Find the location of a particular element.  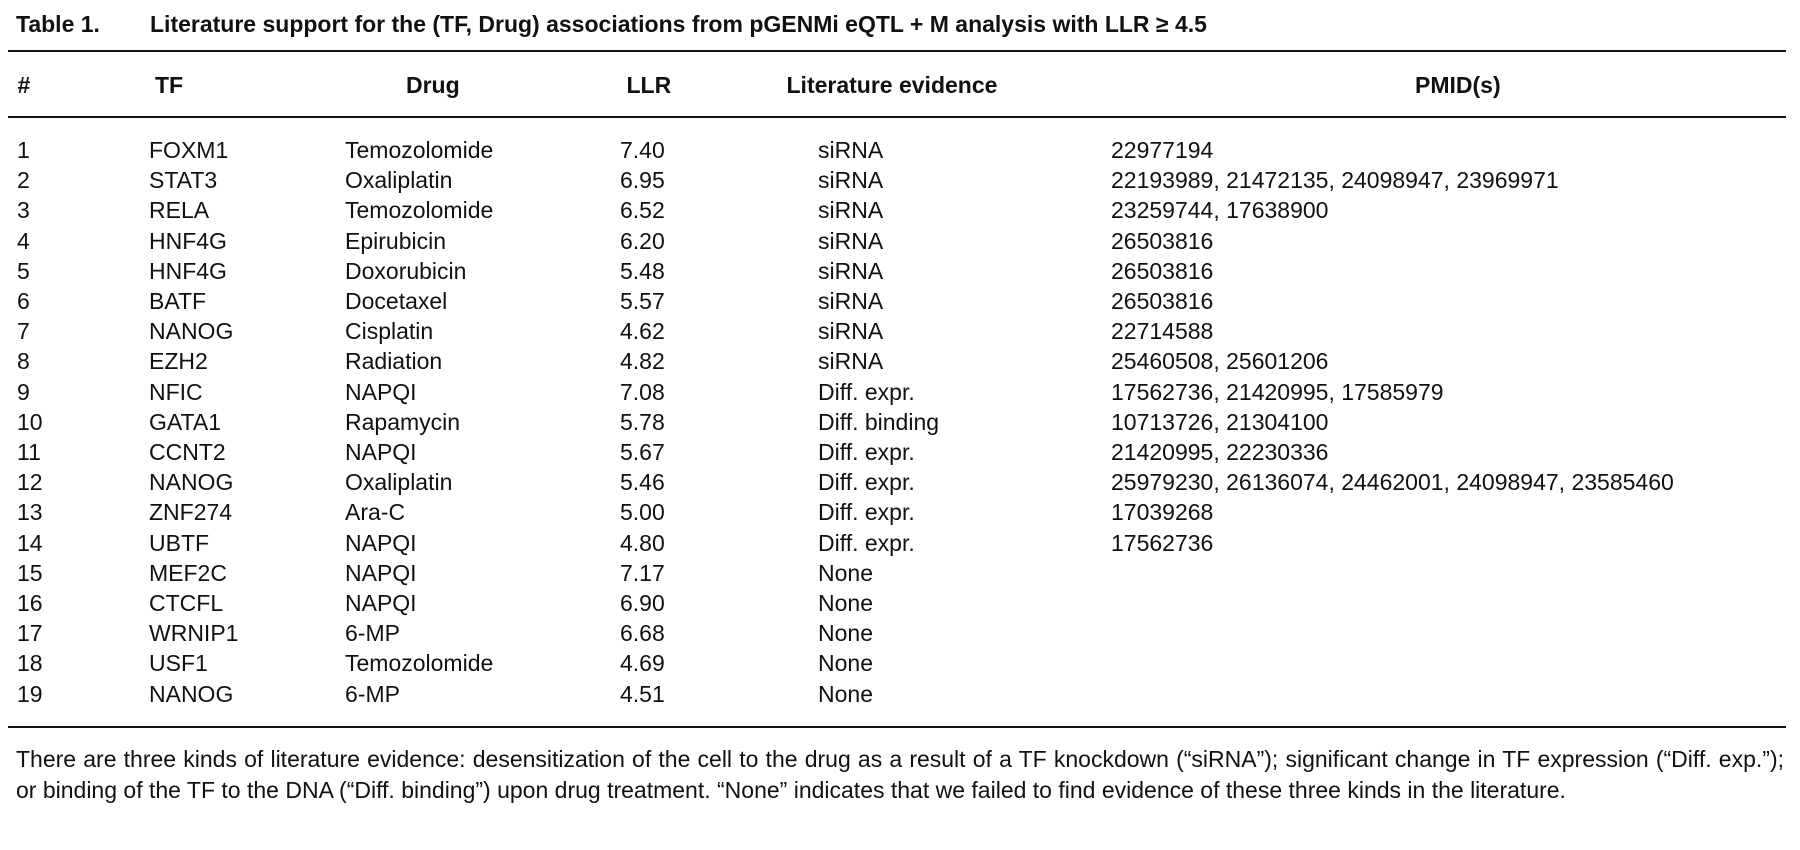

llr-cell: 6.95 is located at coordinates (642, 180).